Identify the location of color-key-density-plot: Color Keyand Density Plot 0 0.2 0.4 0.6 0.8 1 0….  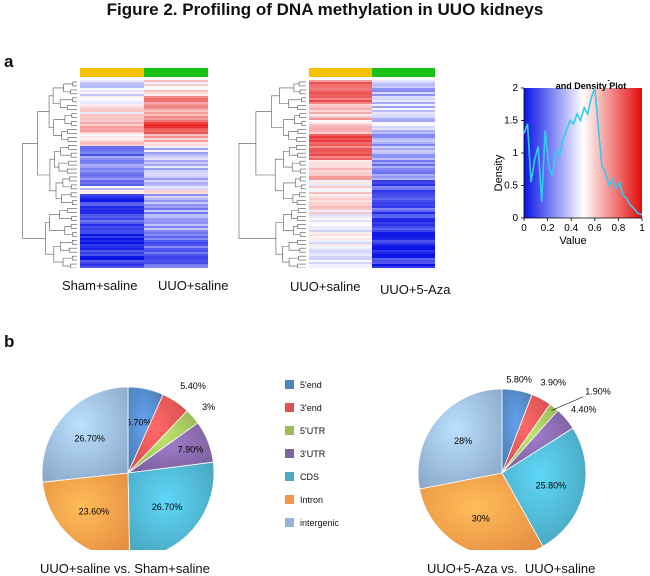
(569, 163).